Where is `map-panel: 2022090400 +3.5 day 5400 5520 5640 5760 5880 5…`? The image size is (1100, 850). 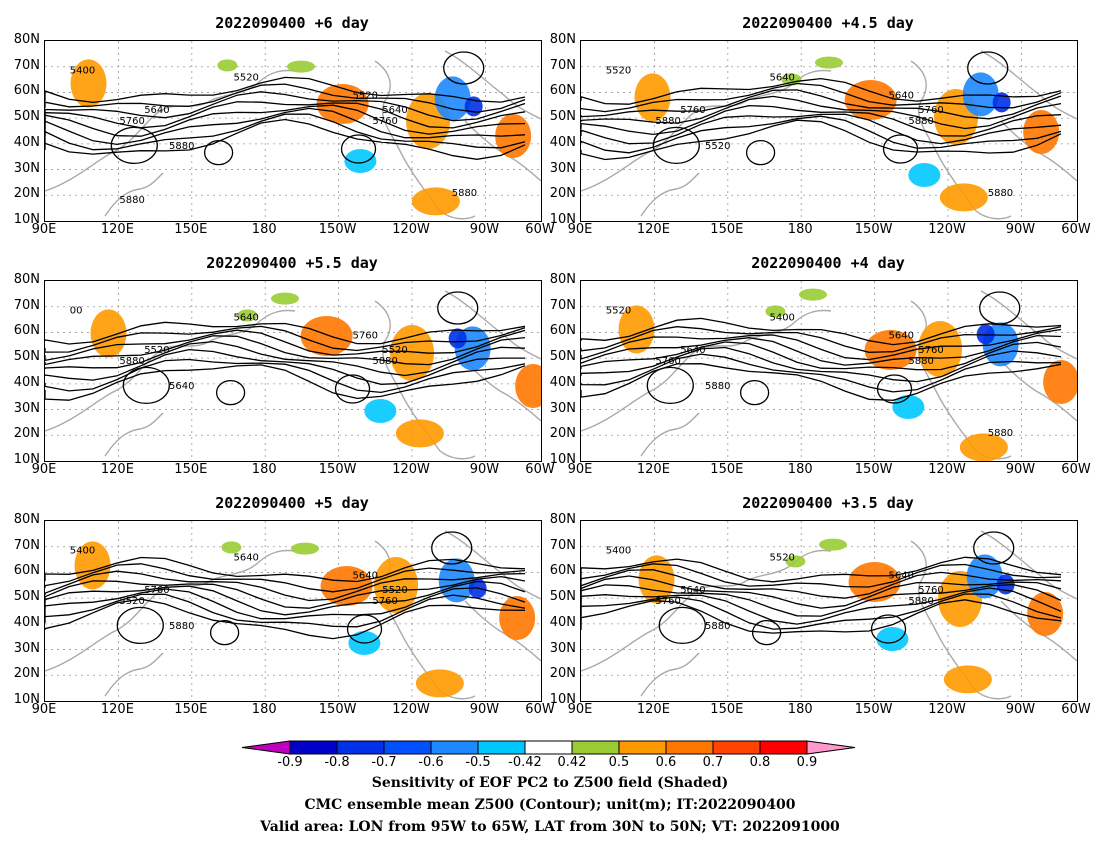 map-panel: 2022090400 +3.5 day 5400 5520 5640 5760 5880 5… is located at coordinates (820, 605).